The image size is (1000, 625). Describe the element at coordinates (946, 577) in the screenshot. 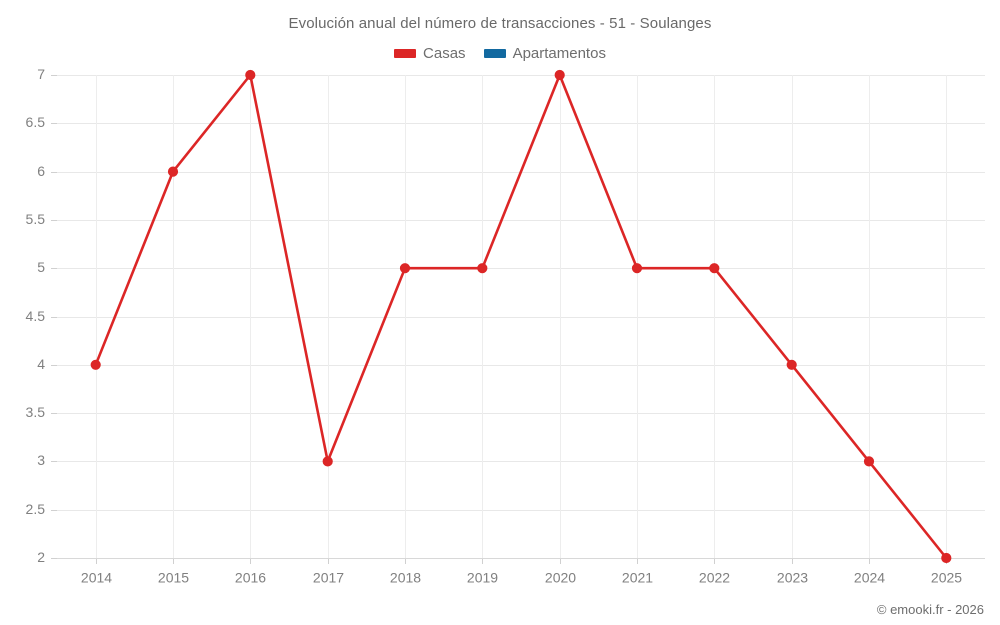

I see `x-axis-tick-label: 2025` at that location.